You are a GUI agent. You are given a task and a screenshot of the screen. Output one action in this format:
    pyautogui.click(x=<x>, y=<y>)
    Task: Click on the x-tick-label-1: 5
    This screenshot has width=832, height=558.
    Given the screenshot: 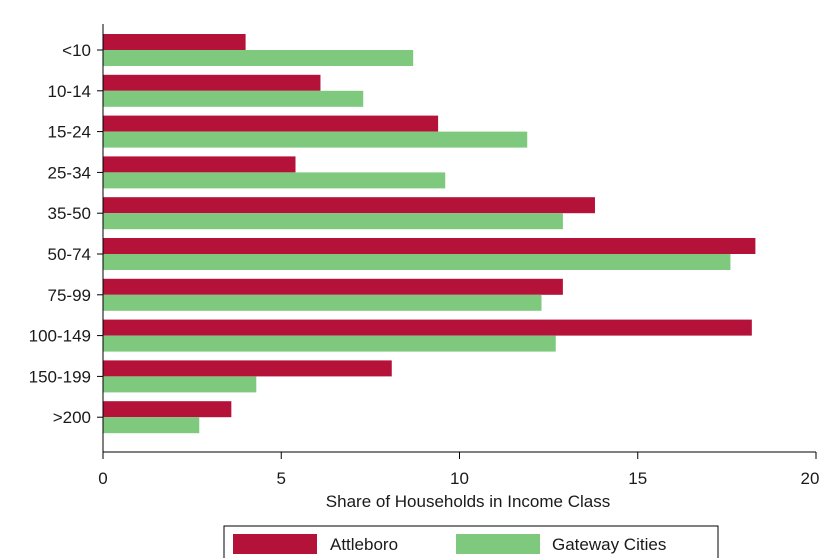 What is the action you would take?
    pyautogui.click(x=281, y=478)
    